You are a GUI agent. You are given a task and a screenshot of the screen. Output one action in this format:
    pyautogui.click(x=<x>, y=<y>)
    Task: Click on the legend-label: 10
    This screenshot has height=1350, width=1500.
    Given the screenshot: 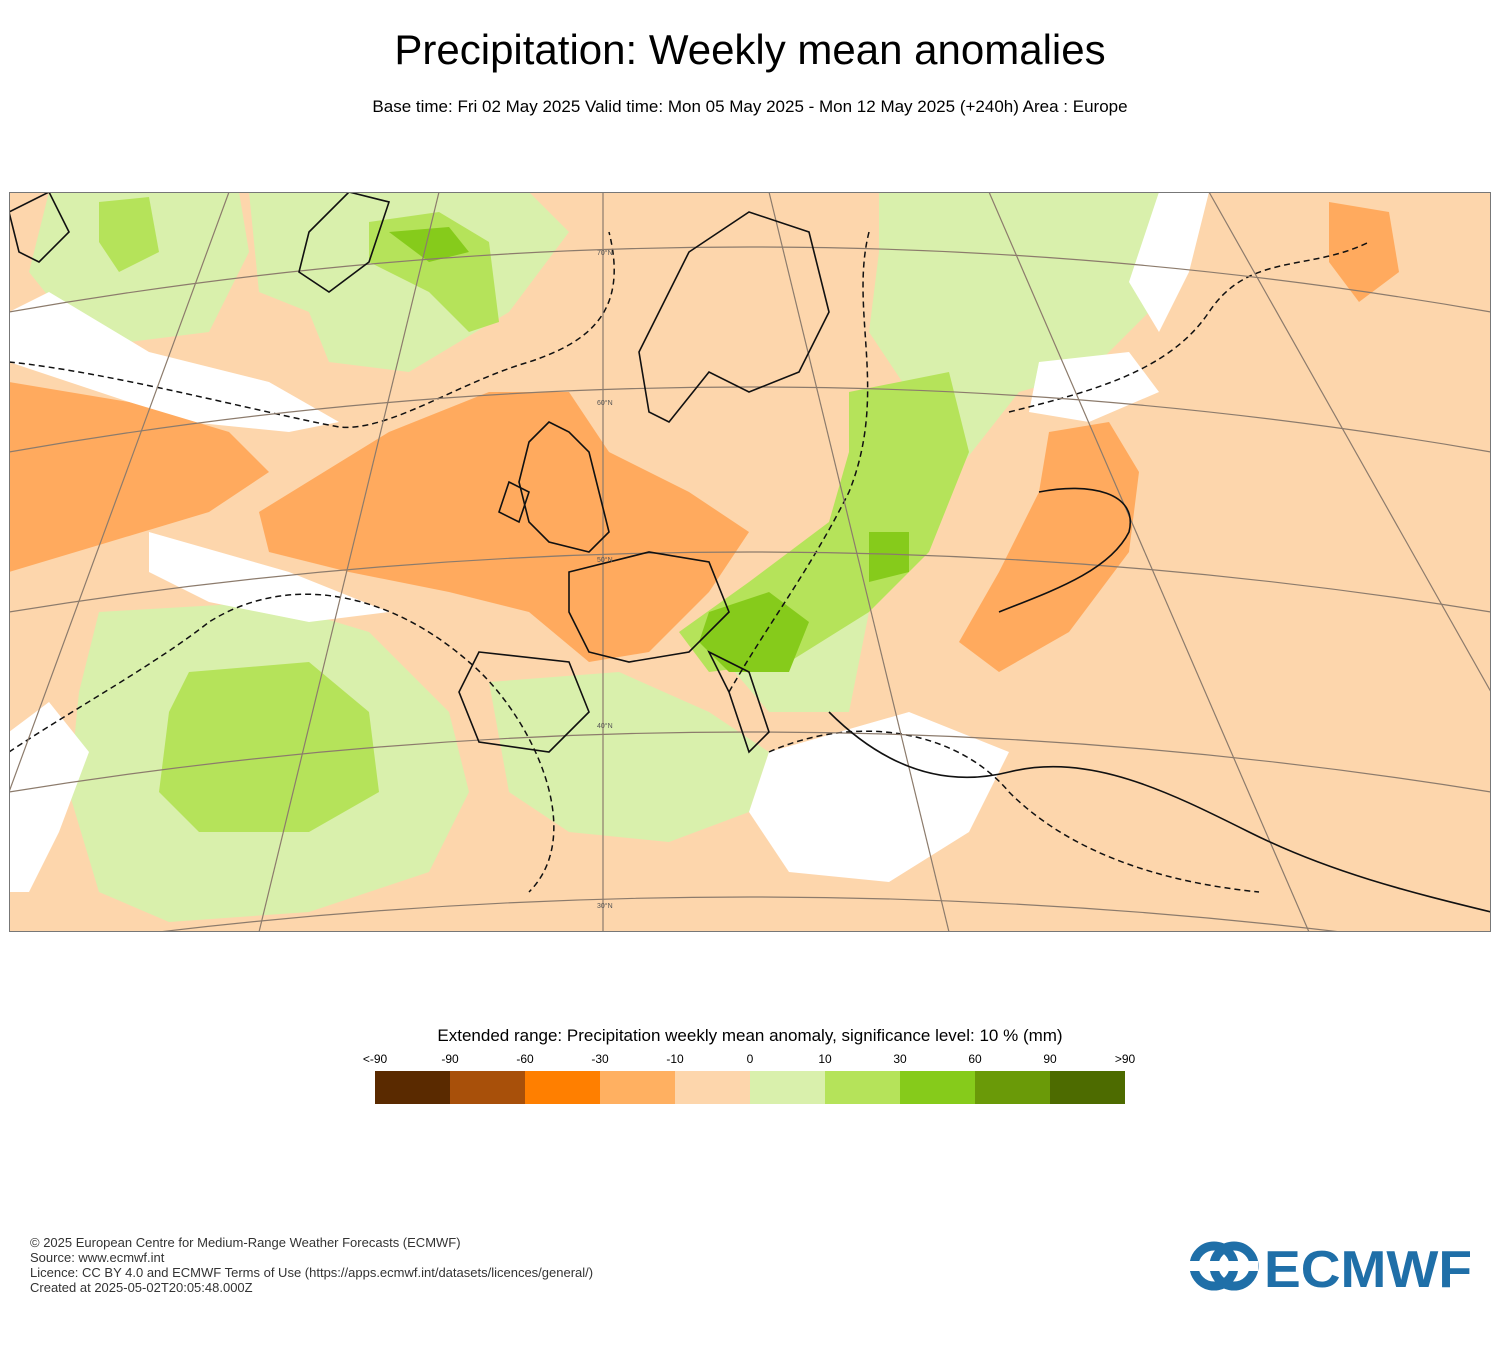 What is the action you would take?
    pyautogui.click(x=825, y=1059)
    